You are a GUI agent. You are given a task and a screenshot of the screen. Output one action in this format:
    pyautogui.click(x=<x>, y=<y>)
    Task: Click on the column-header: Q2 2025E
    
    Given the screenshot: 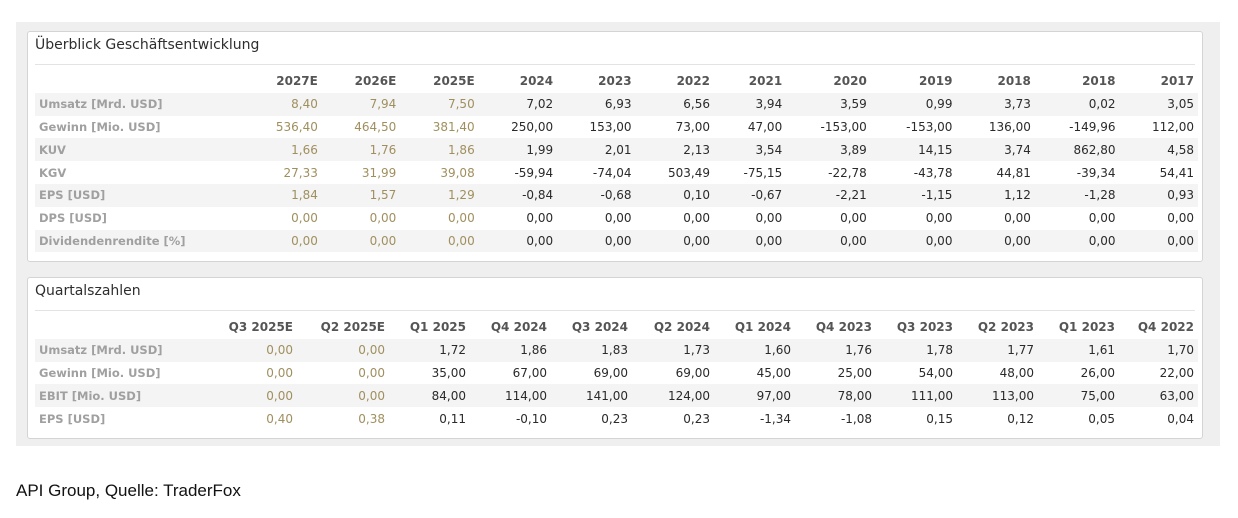 What is the action you would take?
    pyautogui.click(x=352, y=327)
    